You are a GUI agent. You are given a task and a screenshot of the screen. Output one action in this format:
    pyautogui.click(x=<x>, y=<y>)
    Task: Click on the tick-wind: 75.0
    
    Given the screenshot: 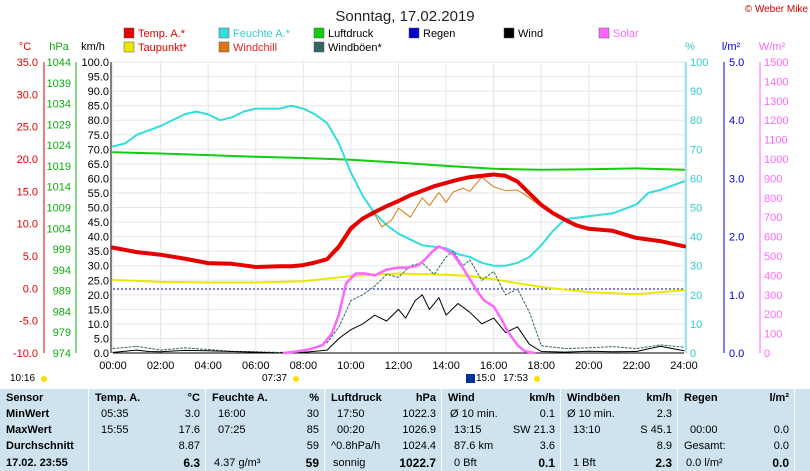 What is the action you would take?
    pyautogui.click(x=98, y=136)
    